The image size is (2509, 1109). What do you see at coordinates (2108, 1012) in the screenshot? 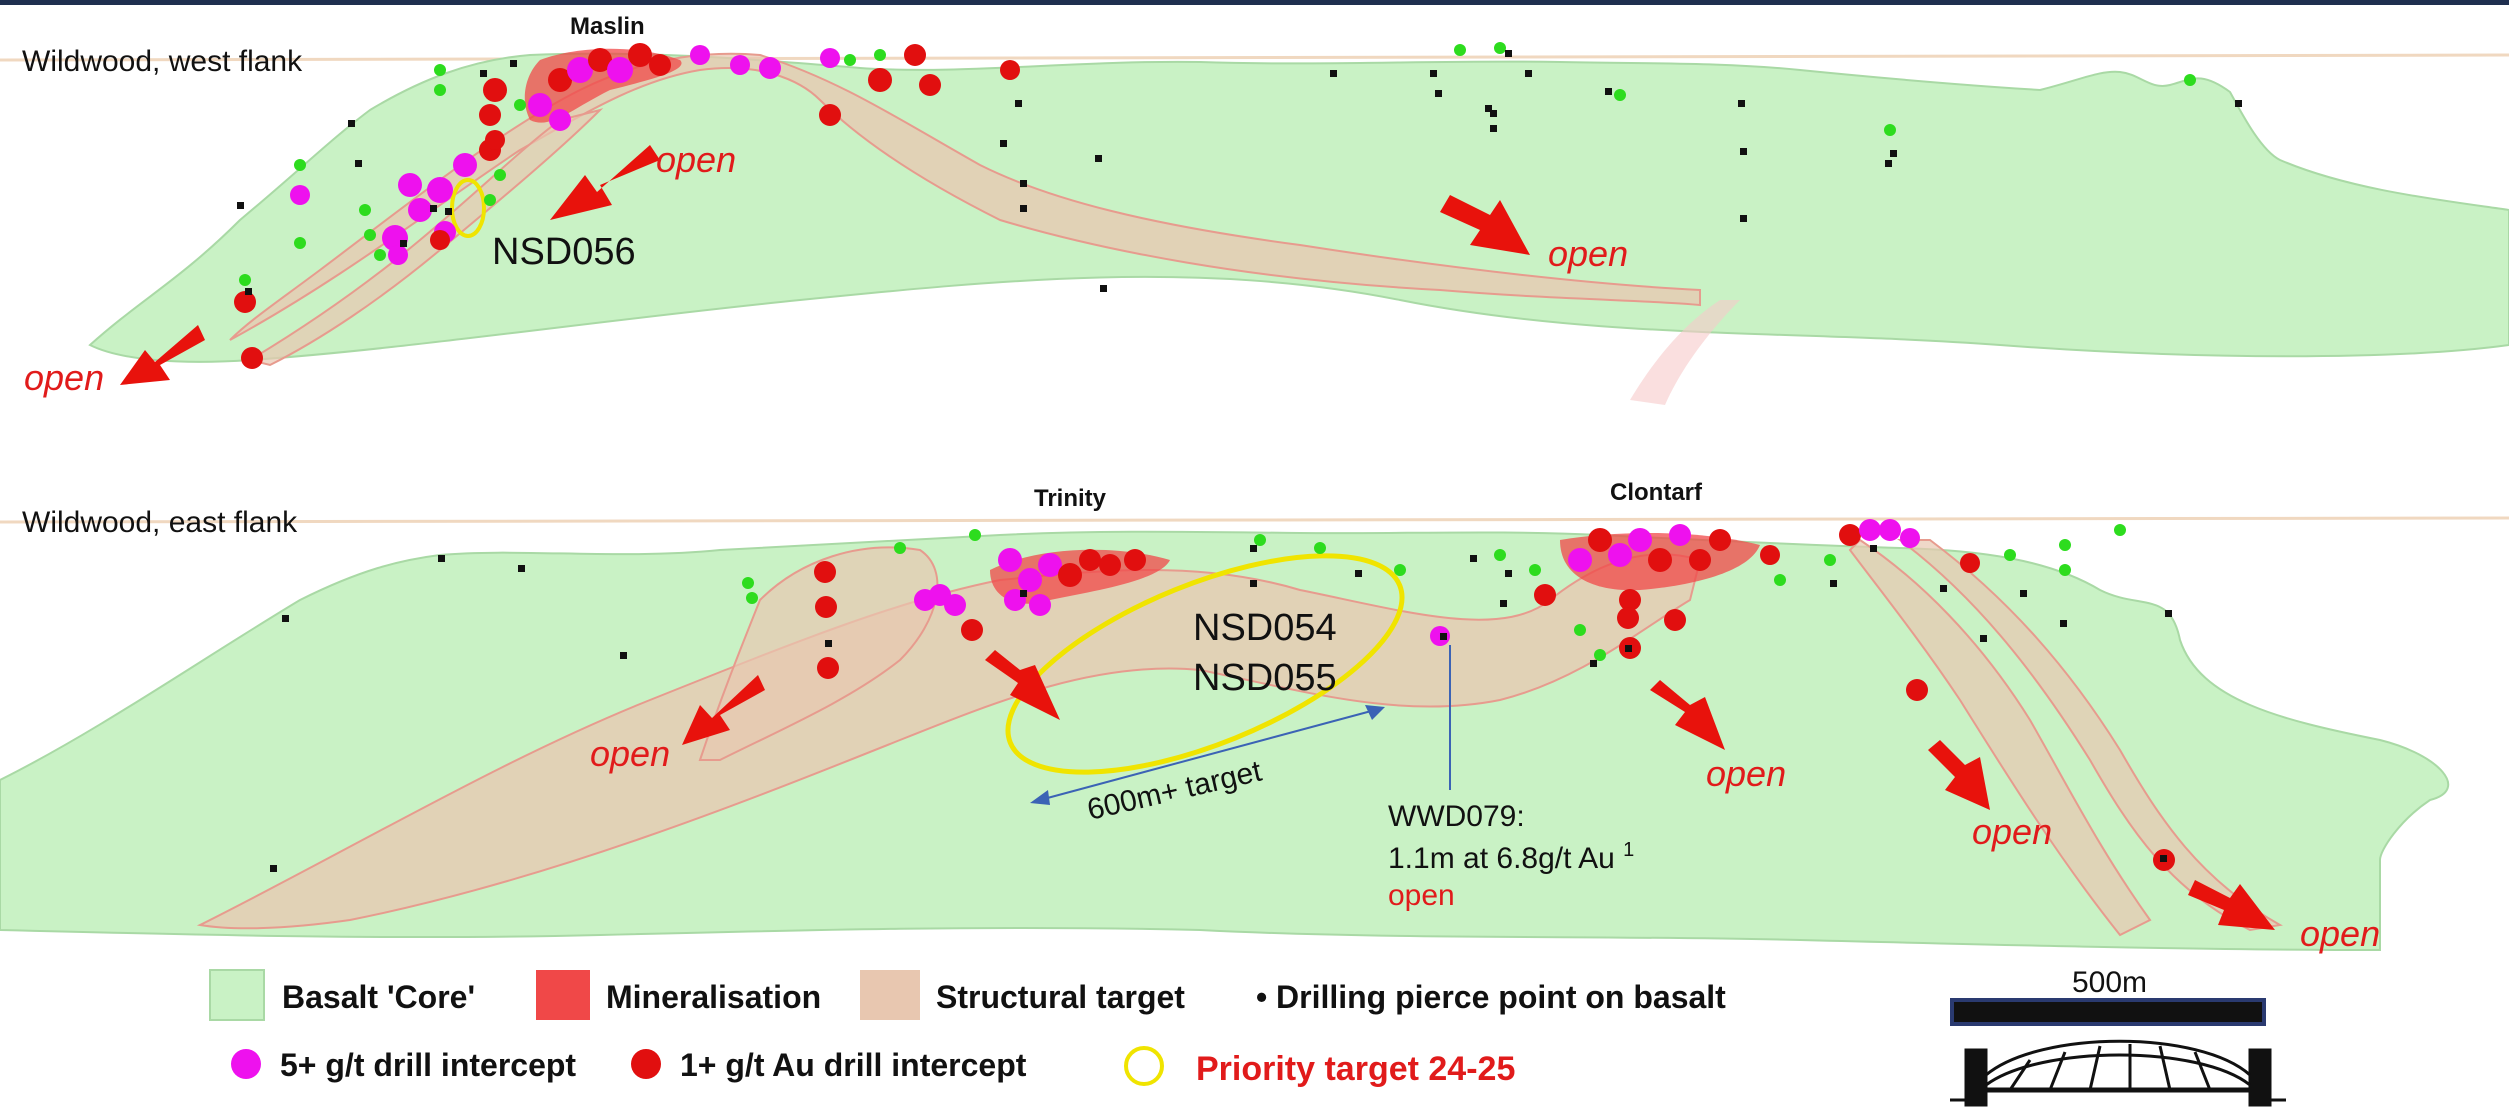
I see `scale-bar-rect` at bounding box center [2108, 1012].